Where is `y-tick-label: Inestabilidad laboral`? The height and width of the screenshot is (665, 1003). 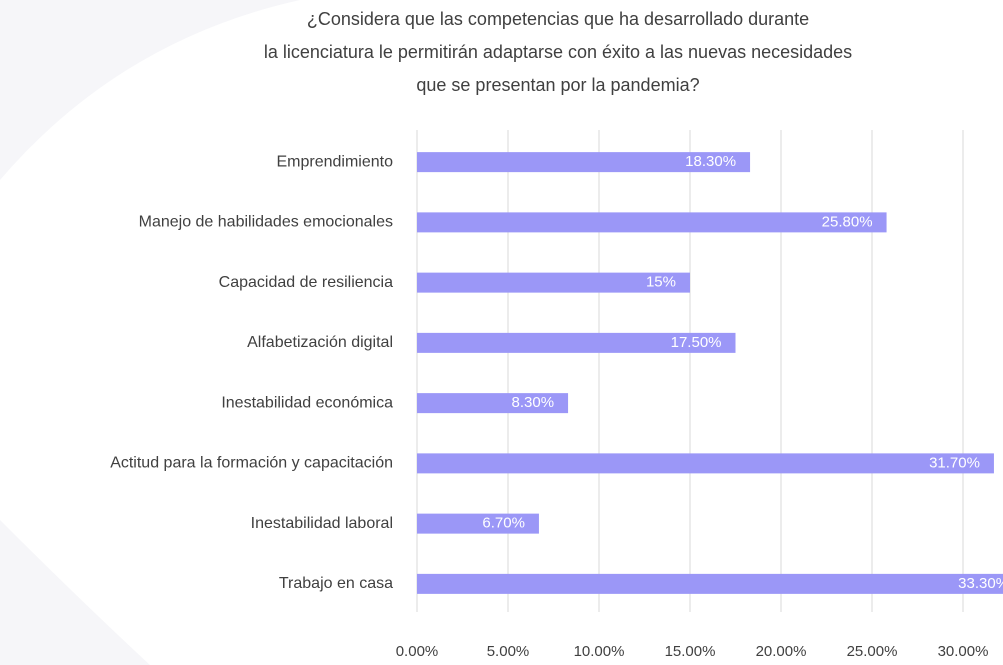
y-tick-label: Inestabilidad laboral is located at coordinates (322, 523).